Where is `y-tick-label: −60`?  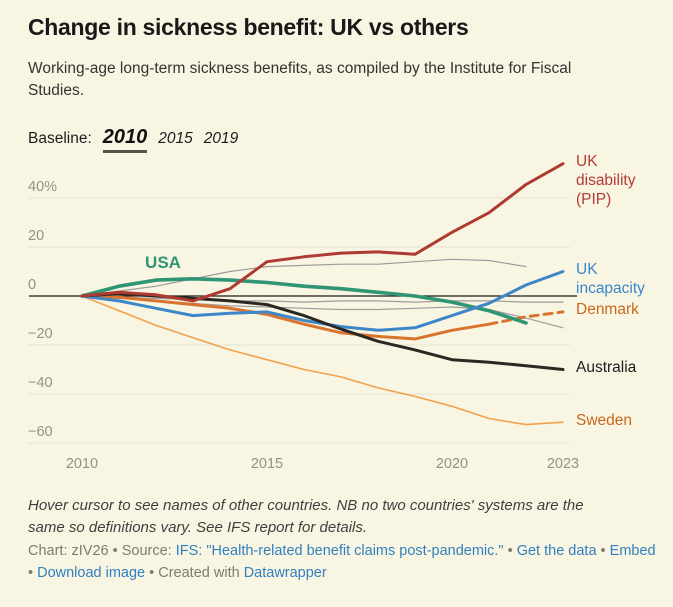 y-tick-label: −60 is located at coordinates (40, 432).